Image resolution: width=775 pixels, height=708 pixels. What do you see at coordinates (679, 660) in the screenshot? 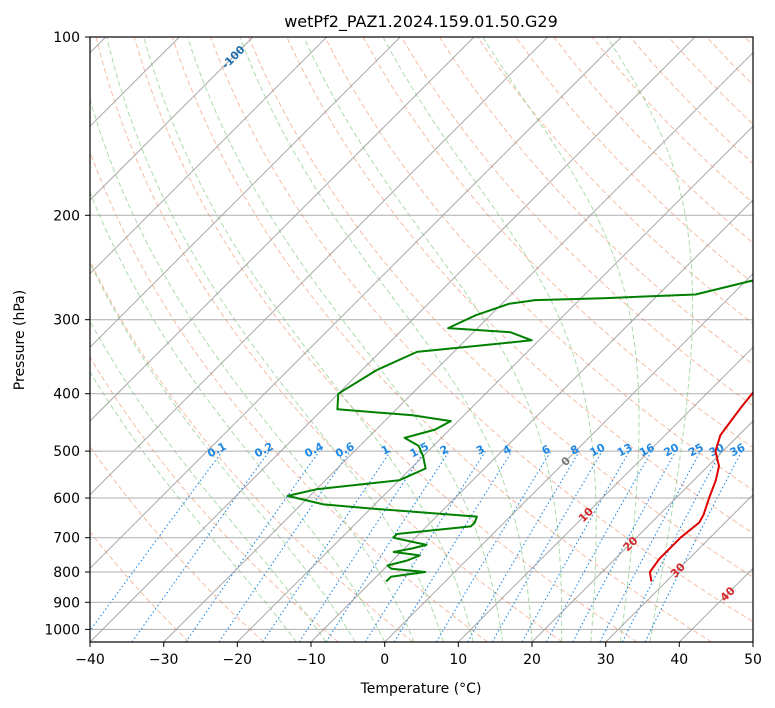
I see `x-tick-label: 40` at bounding box center [679, 660].